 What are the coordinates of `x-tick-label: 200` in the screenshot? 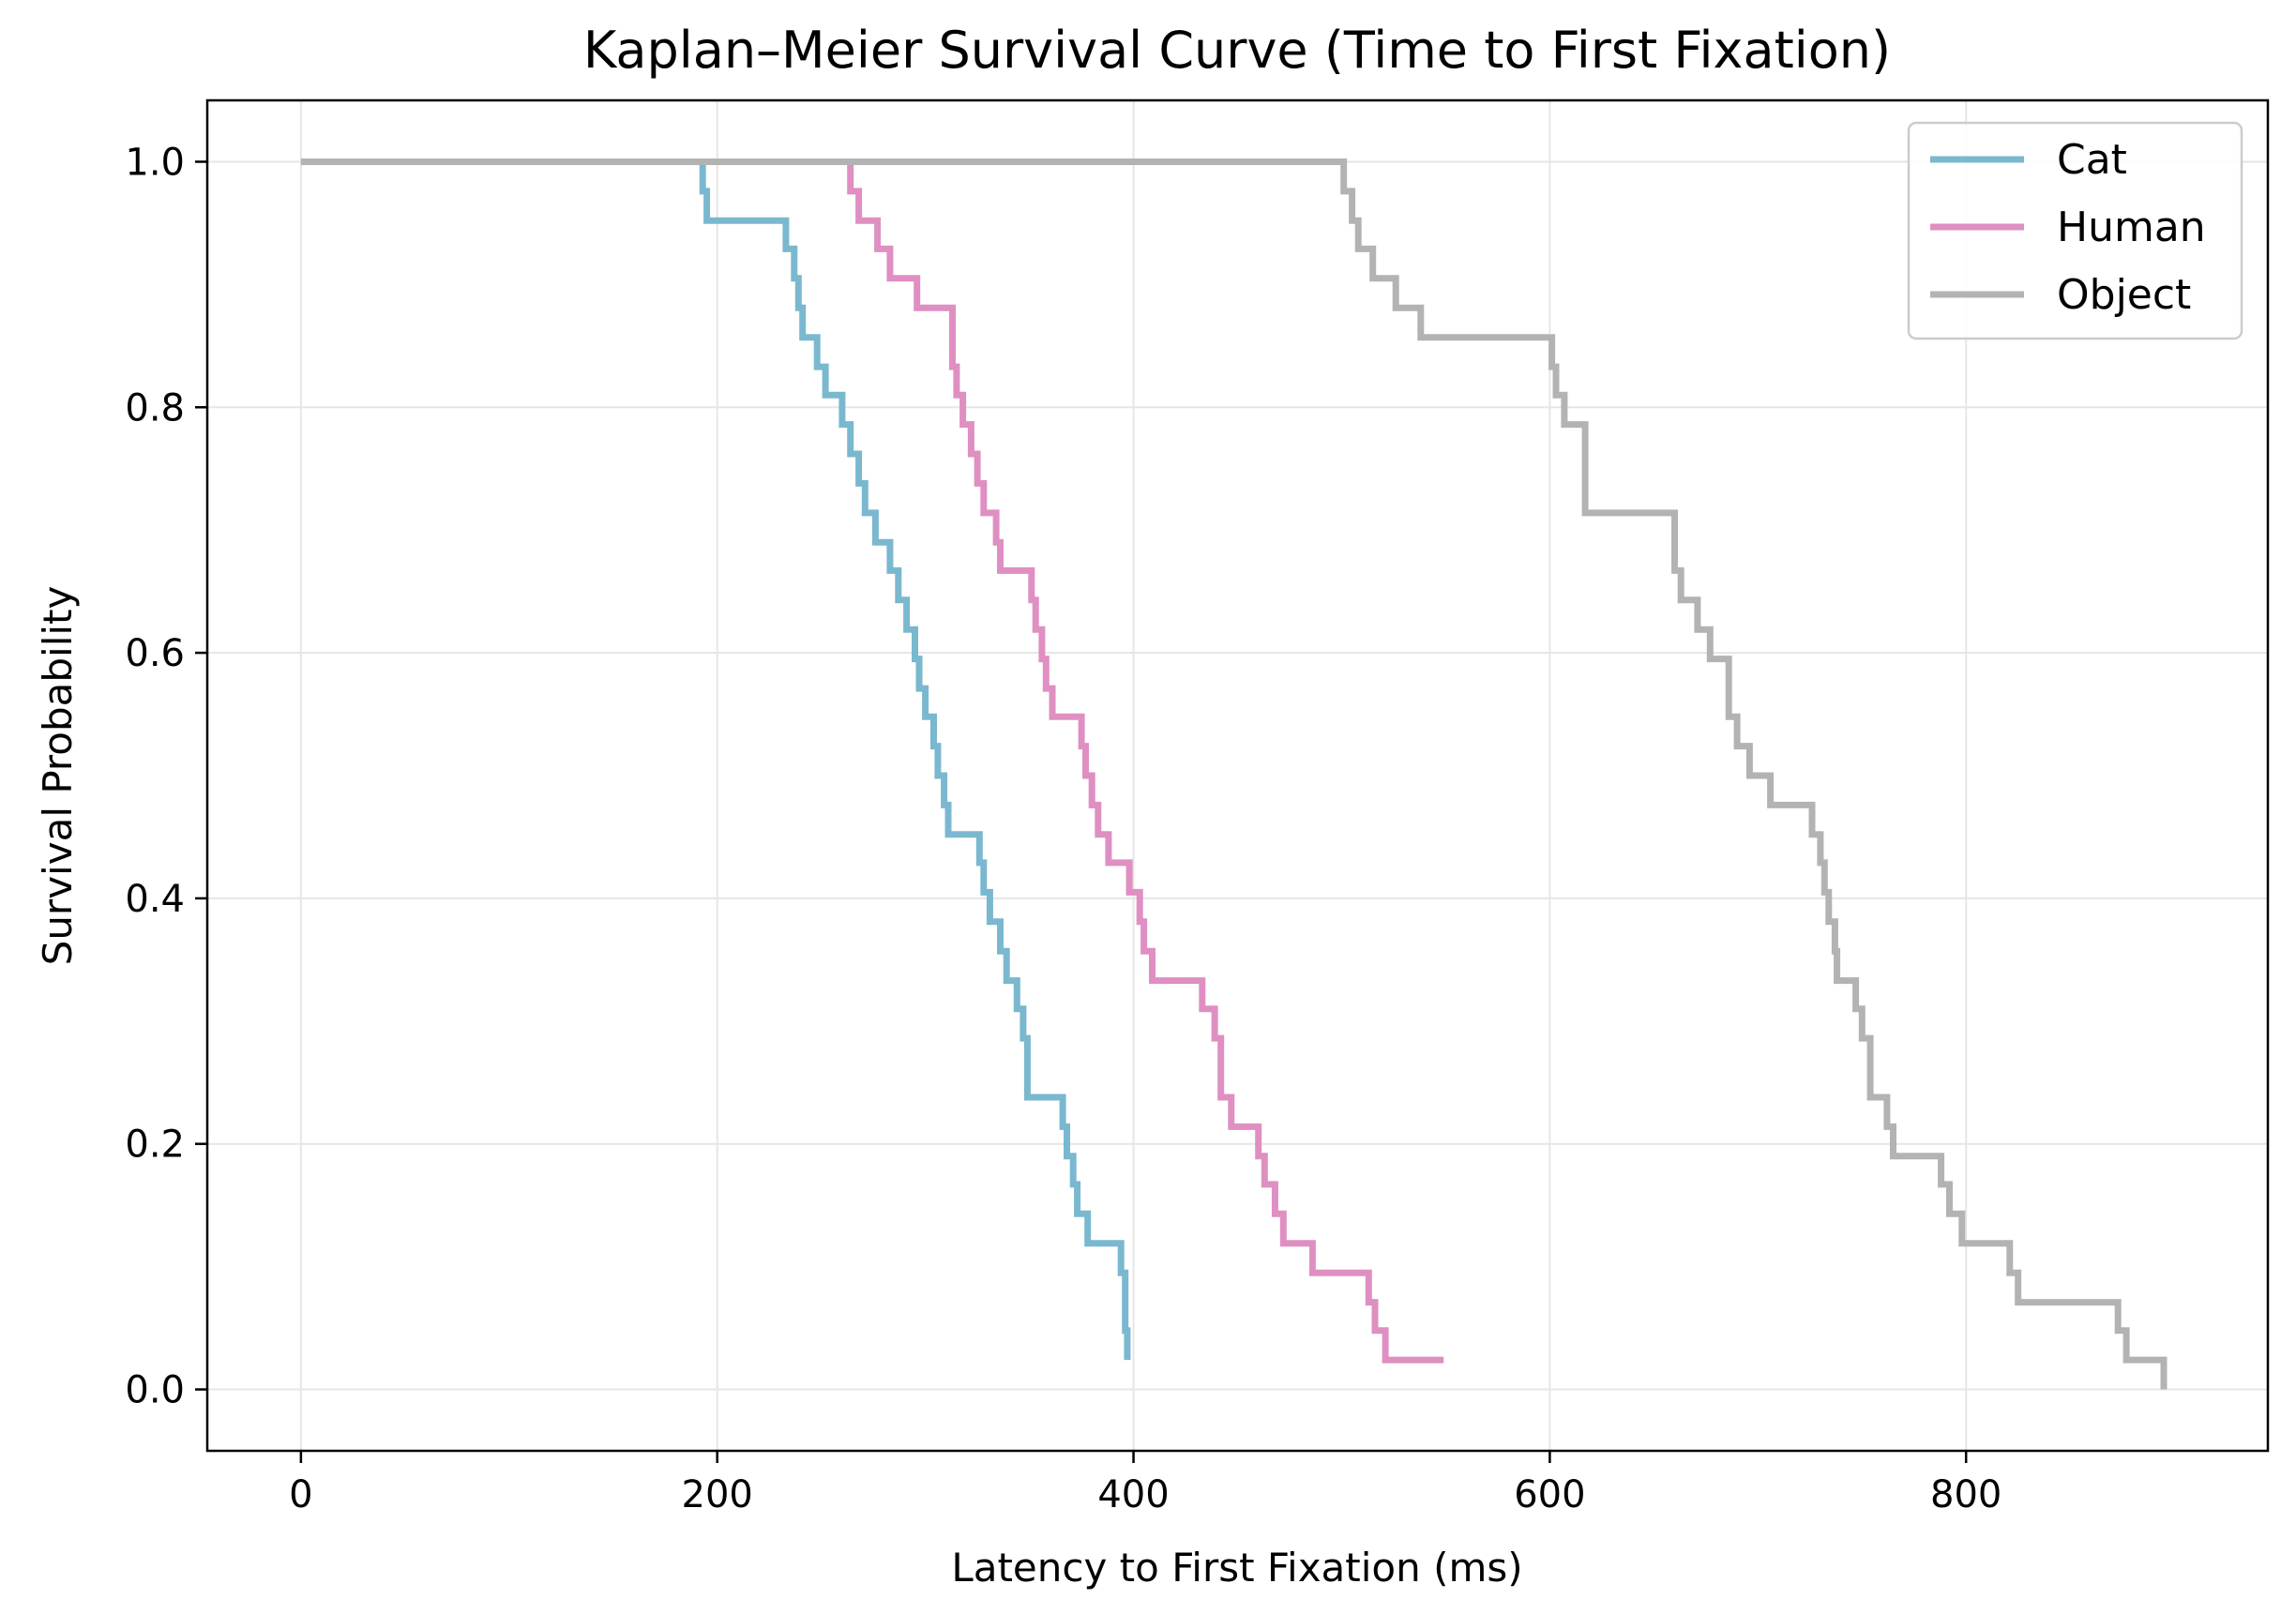 It's located at (717, 1495).